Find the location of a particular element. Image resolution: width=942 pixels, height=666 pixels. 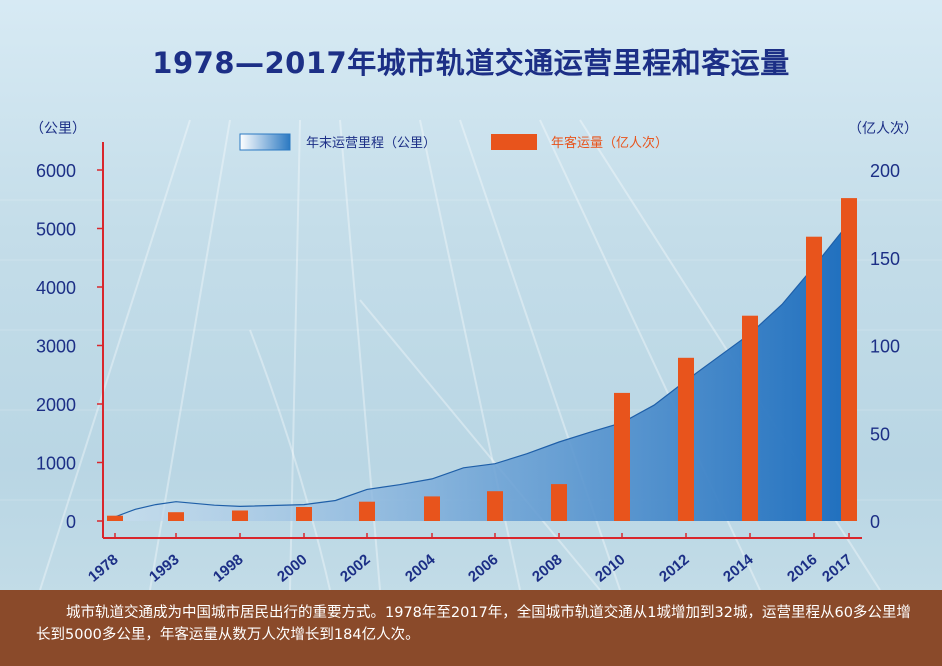

right-tick-label: 200 is located at coordinates (885, 171).